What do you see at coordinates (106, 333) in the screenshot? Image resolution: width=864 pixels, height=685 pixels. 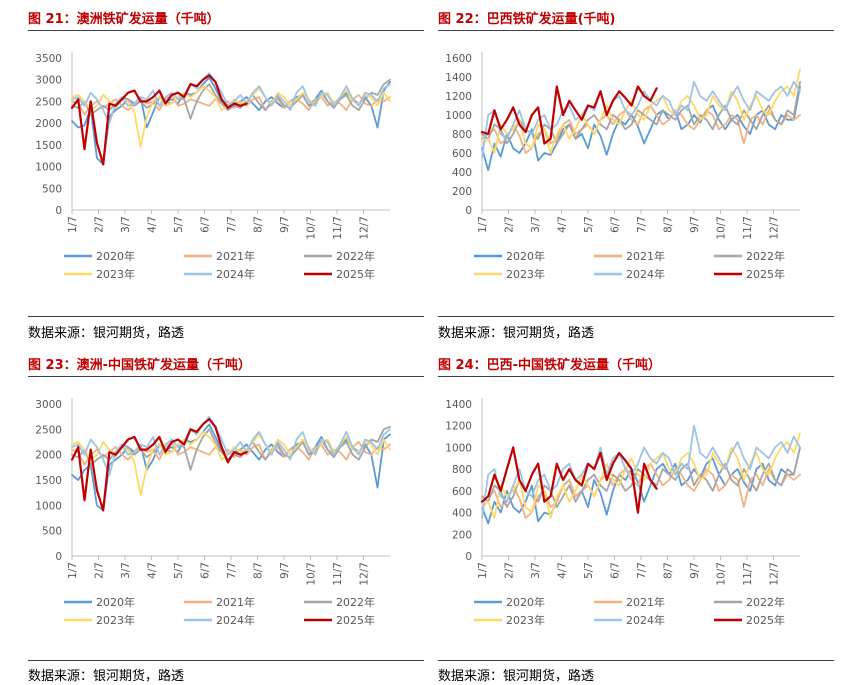 I see `source-text-1: 数据来源：银河期货，路透` at bounding box center [106, 333].